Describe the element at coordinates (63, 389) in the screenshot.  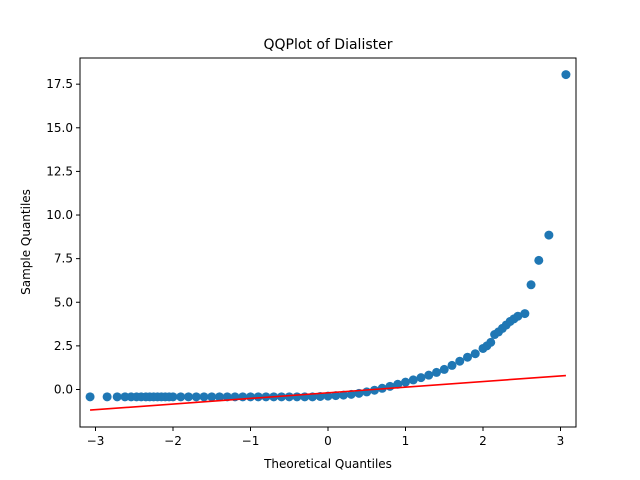
I see `y-tick-label: 0.0` at that location.